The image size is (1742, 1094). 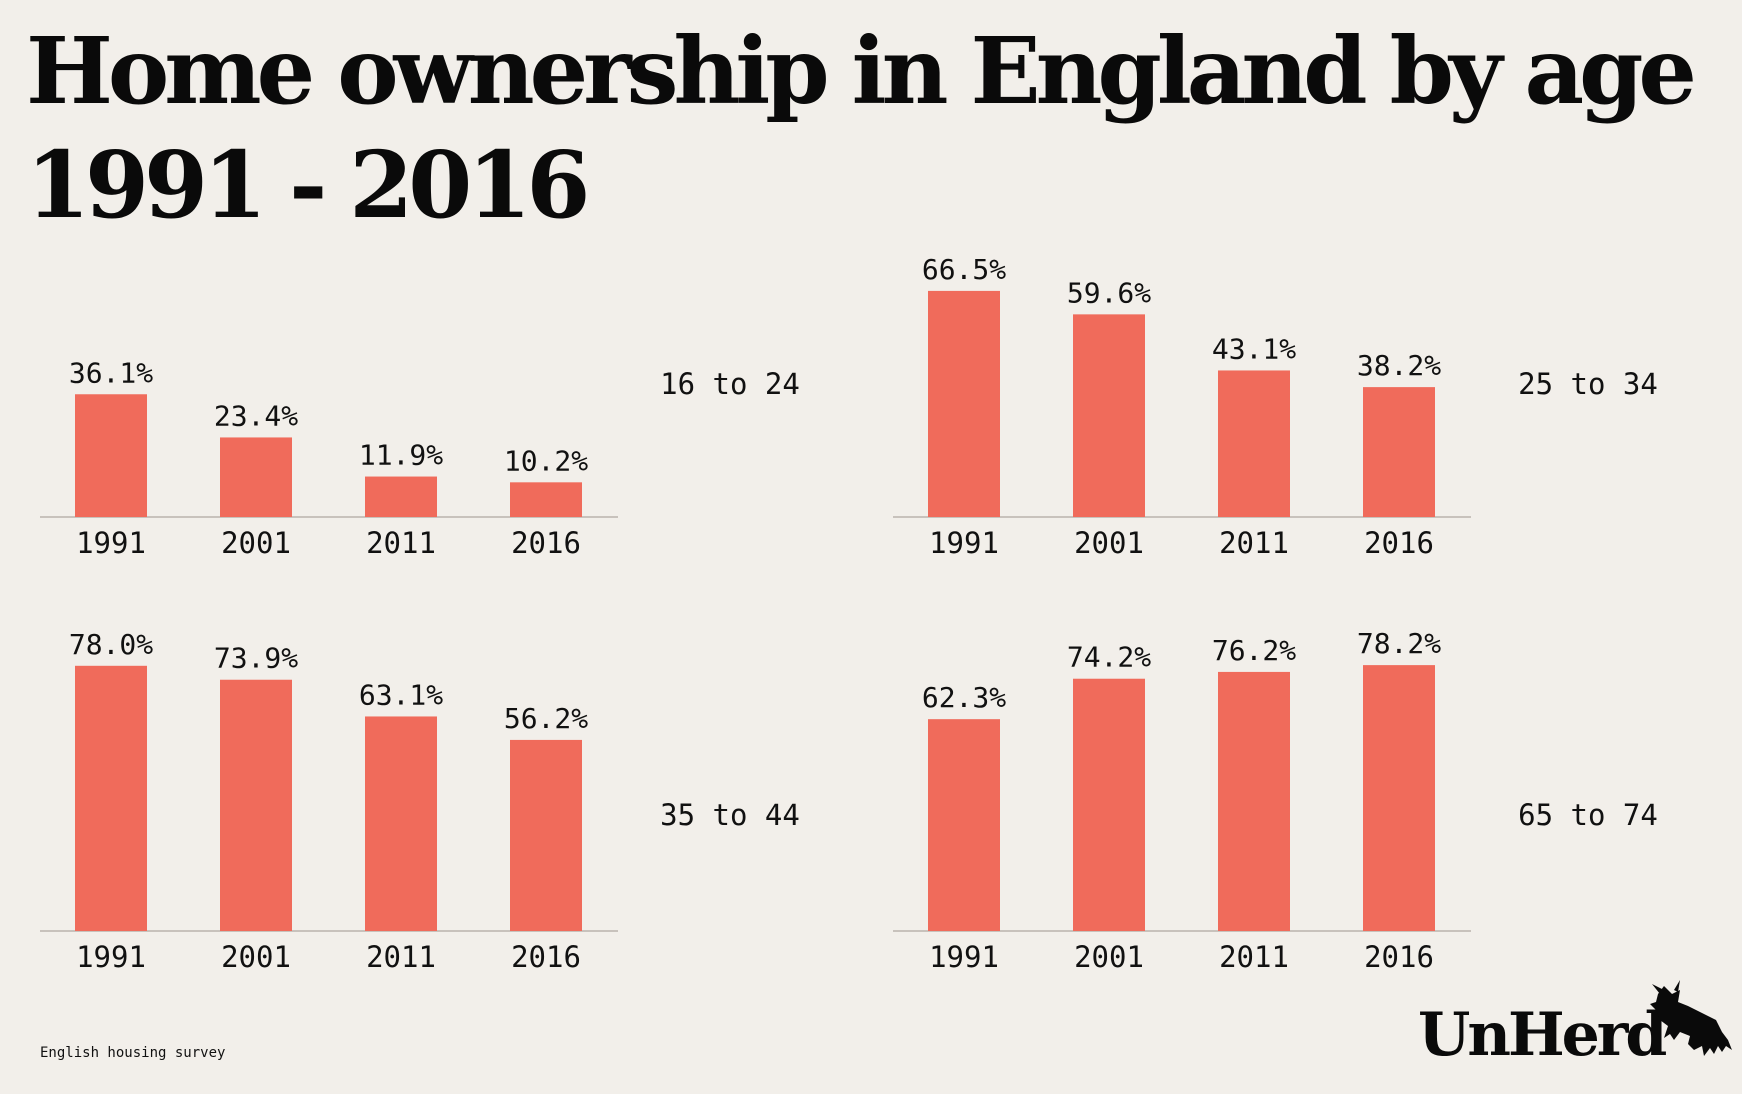 What do you see at coordinates (1109, 657) in the screenshot?
I see `data-label: 74.2%` at bounding box center [1109, 657].